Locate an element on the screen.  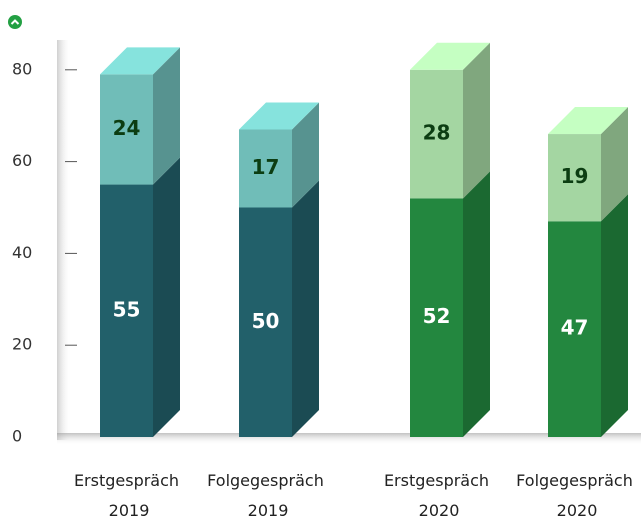
y-tick-label: 60 is located at coordinates (22, 160).